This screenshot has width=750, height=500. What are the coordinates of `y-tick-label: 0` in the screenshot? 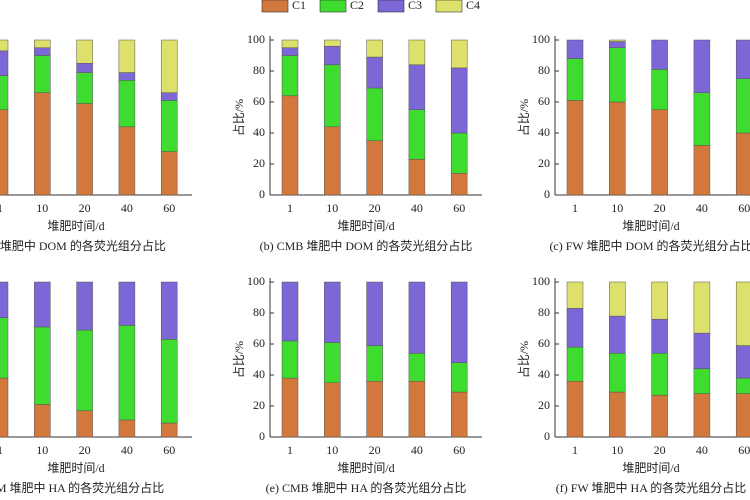 It's located at (547, 194).